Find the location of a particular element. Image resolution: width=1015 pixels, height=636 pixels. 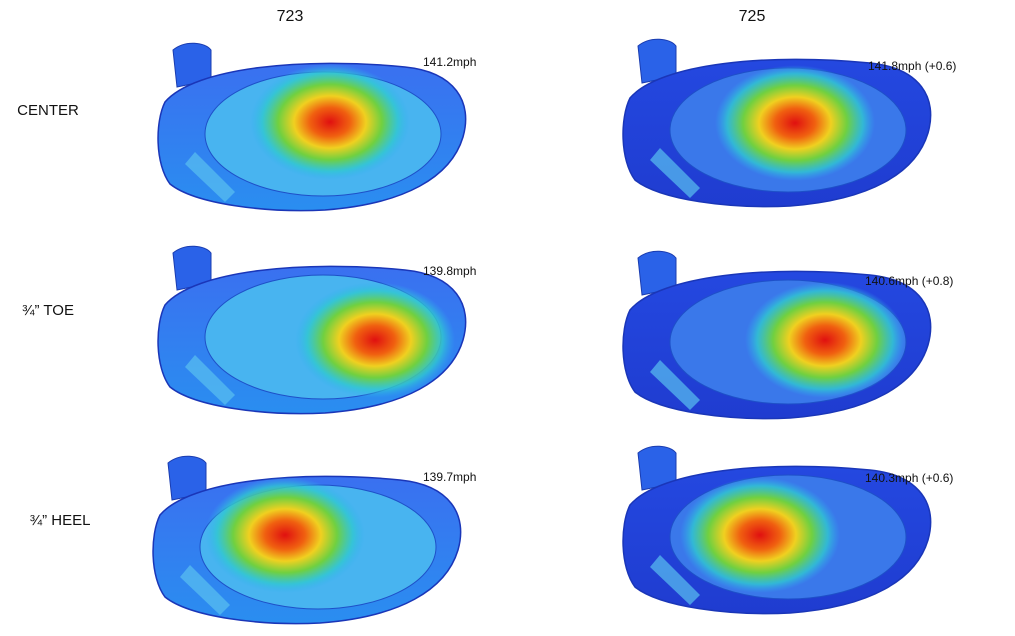

ball-speed: 141.2mph is located at coordinates (449, 62).